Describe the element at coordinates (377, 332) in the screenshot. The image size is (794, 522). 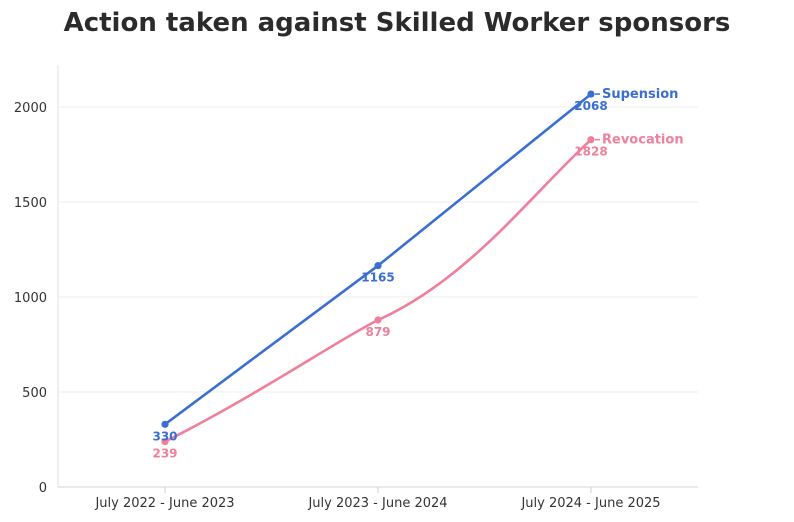
I see `data-label: 879` at that location.